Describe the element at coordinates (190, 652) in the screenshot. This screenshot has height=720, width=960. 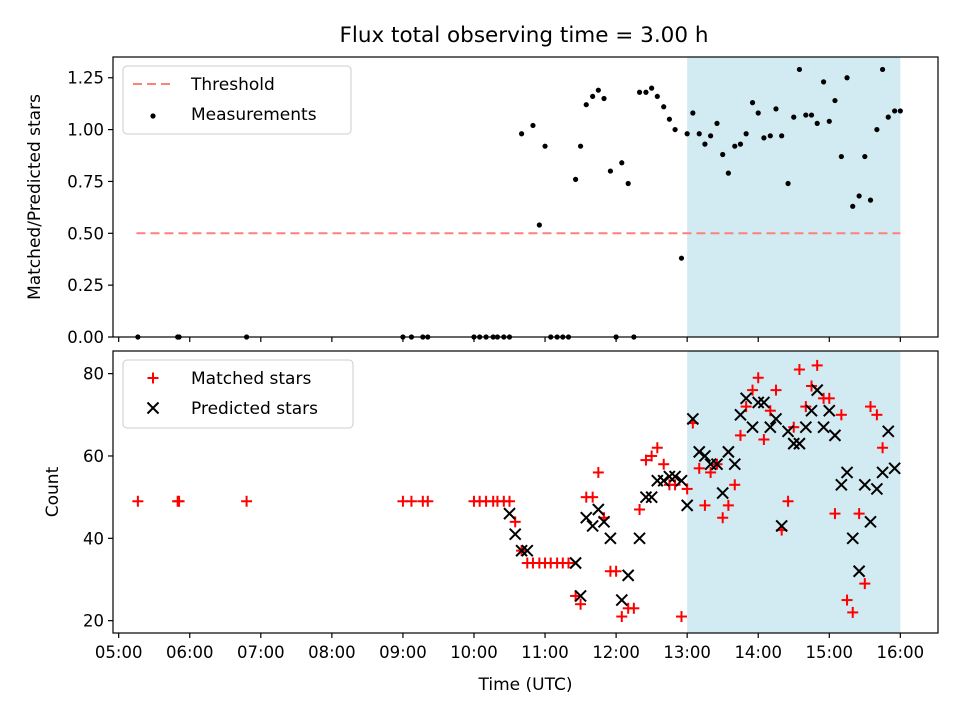
I see `x-tick-label: 06:00` at that location.